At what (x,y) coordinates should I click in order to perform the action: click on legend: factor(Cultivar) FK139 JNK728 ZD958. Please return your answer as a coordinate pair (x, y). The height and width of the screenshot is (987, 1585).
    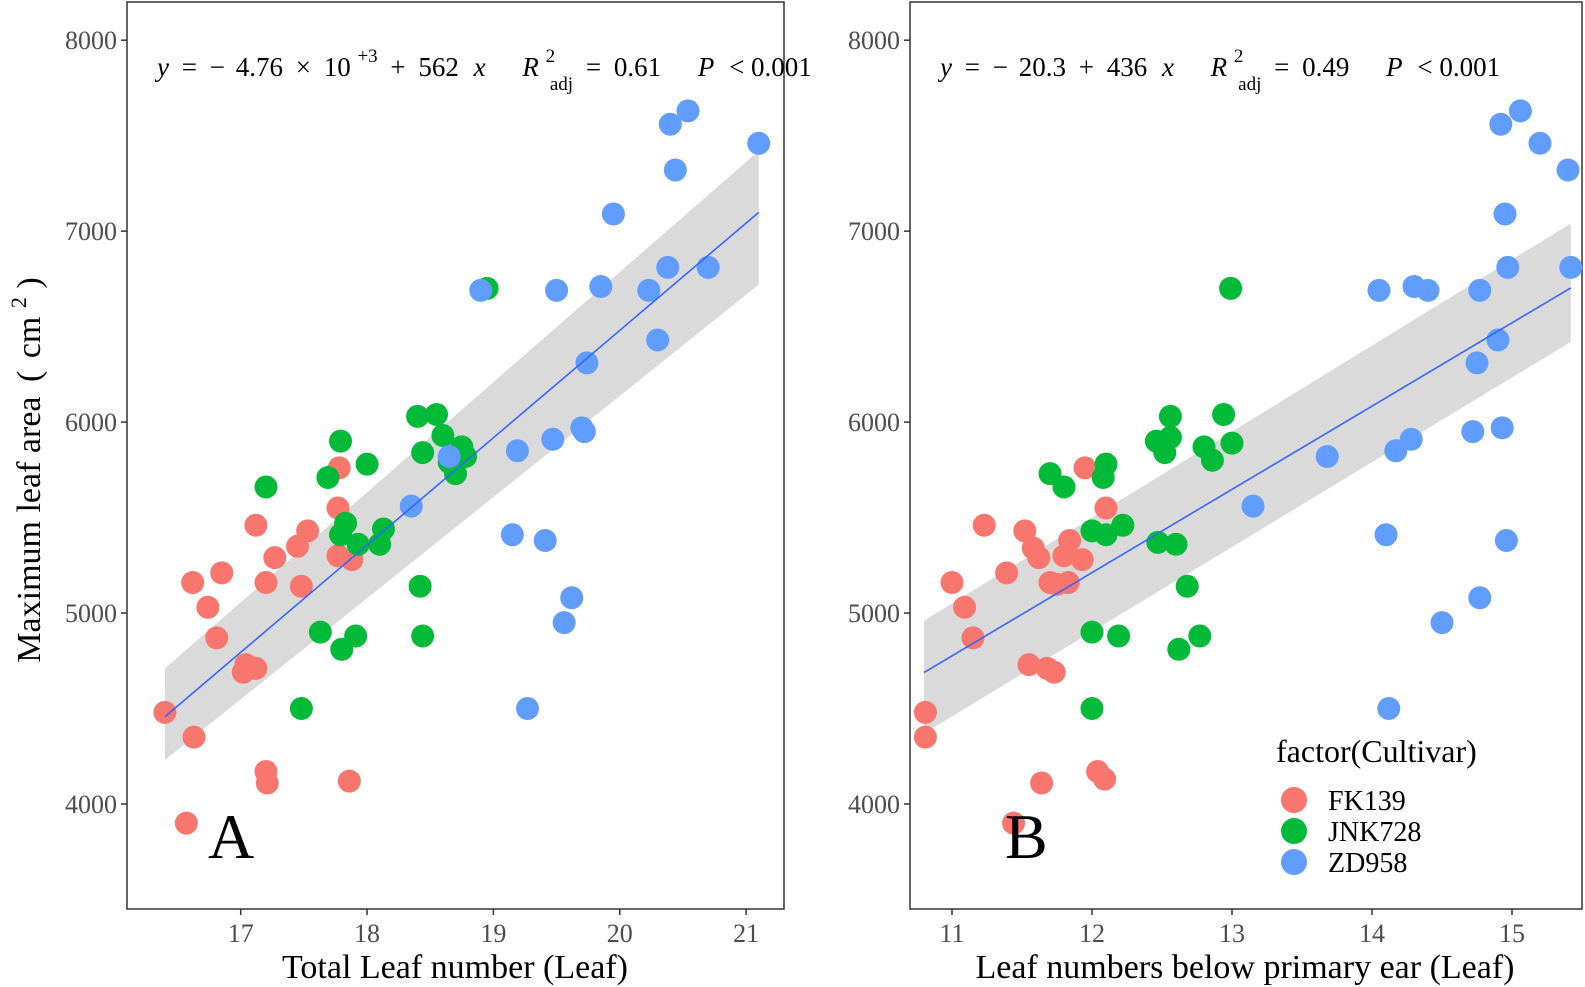
    Looking at the image, I should click on (1376, 806).